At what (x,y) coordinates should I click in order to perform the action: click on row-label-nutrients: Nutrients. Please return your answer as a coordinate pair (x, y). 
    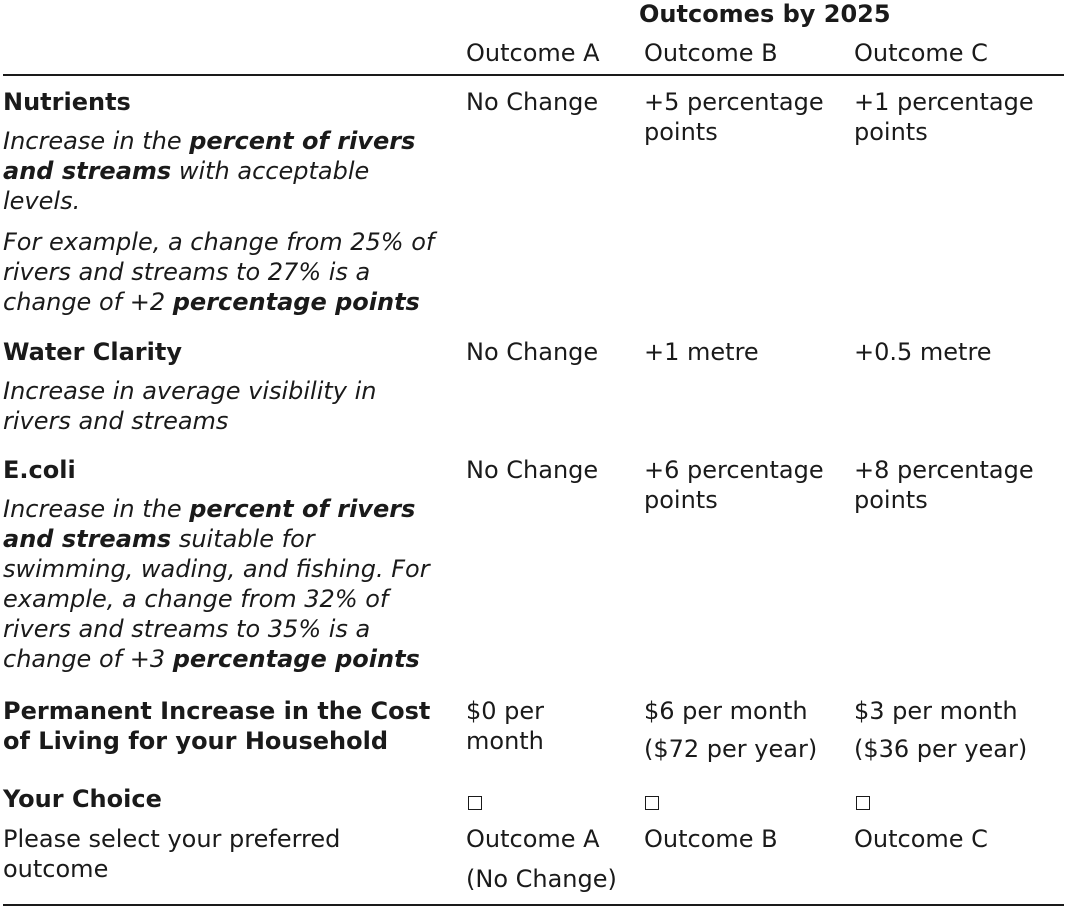
    Looking at the image, I should click on (67, 102).